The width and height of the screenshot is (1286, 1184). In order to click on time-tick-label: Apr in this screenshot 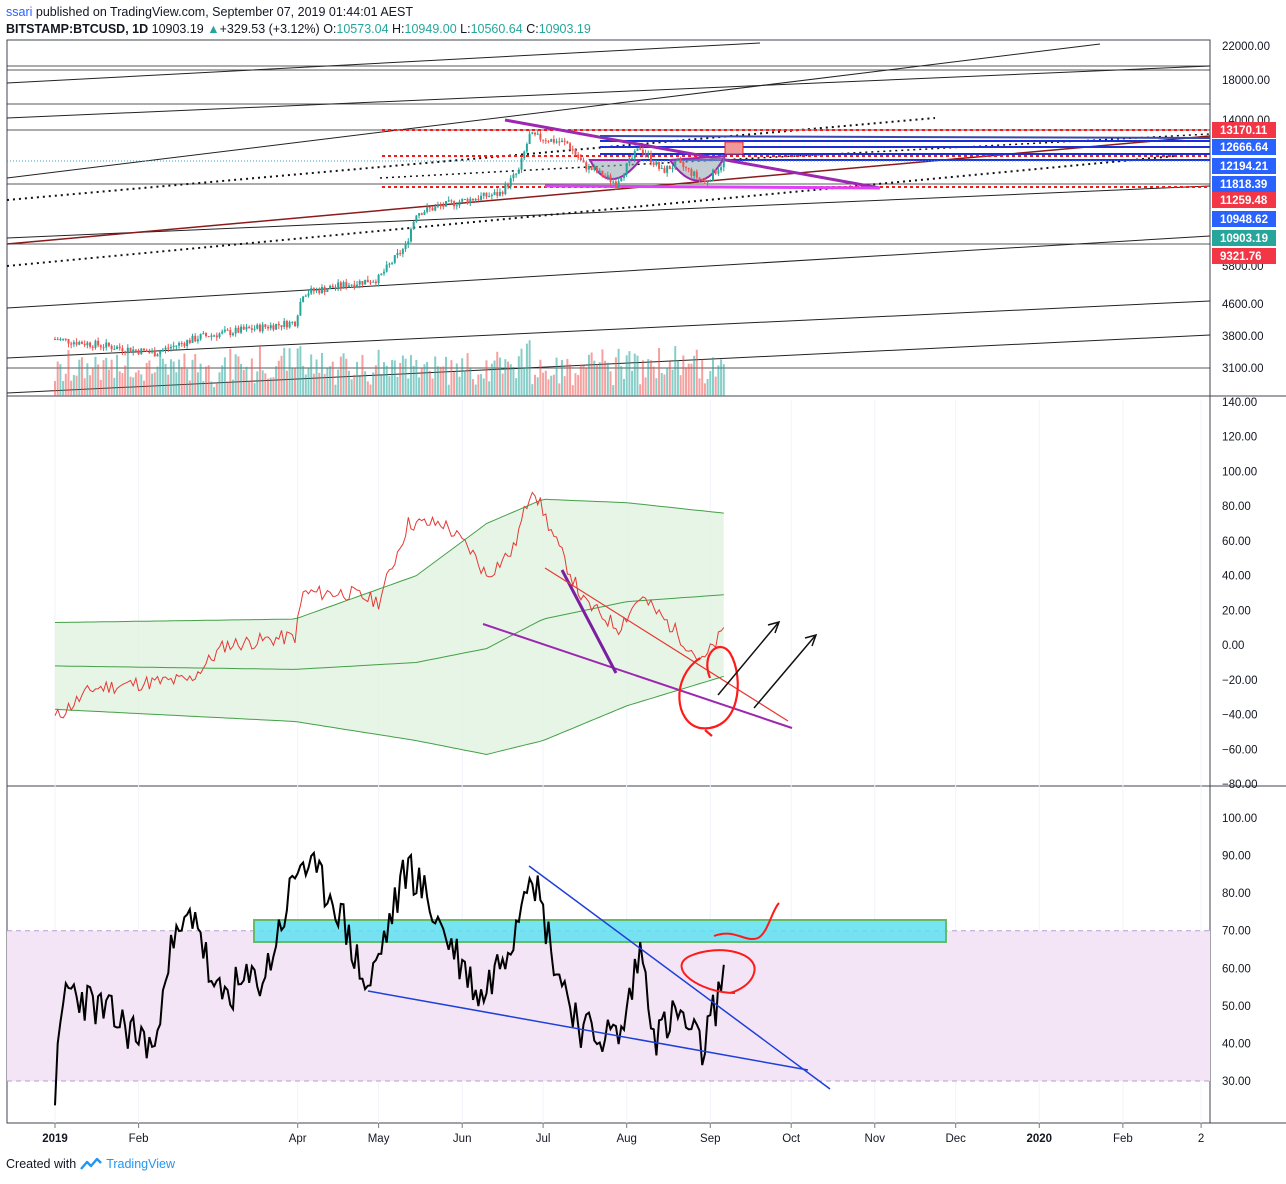, I will do `click(298, 1139)`.